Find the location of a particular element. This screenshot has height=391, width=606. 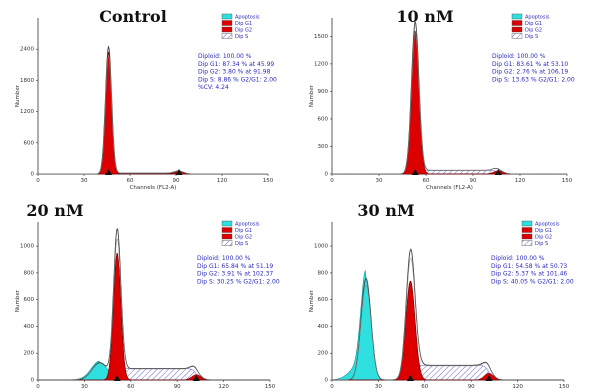

stat-line: Dip G1: 87.34 % at 45.99 is located at coordinates (236, 64).